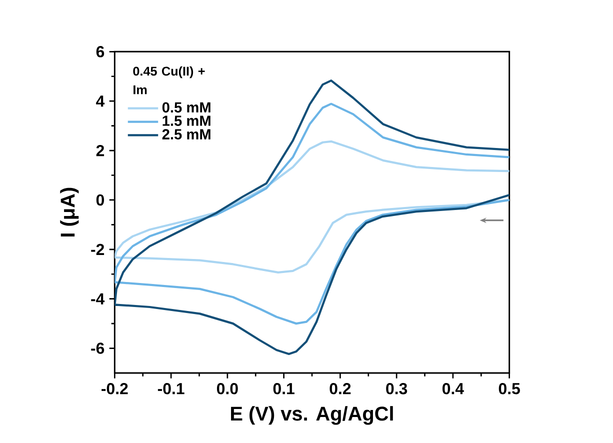  Describe the element at coordinates (100, 150) in the screenshot. I see `y-tick-label: 2` at that location.